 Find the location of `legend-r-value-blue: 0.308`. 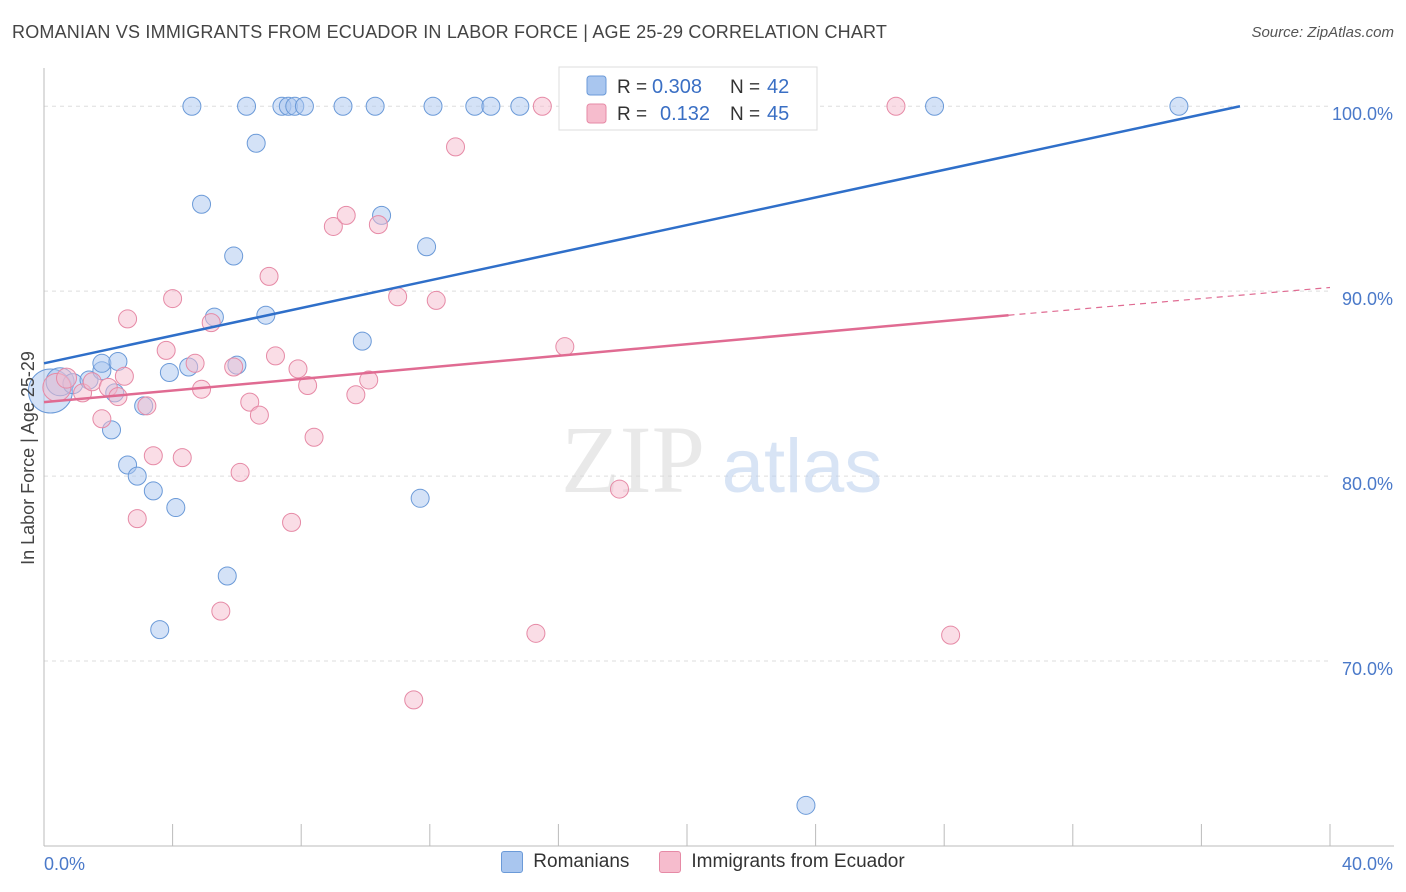

legend-r-value-blue: 0.308 is located at coordinates (677, 87).